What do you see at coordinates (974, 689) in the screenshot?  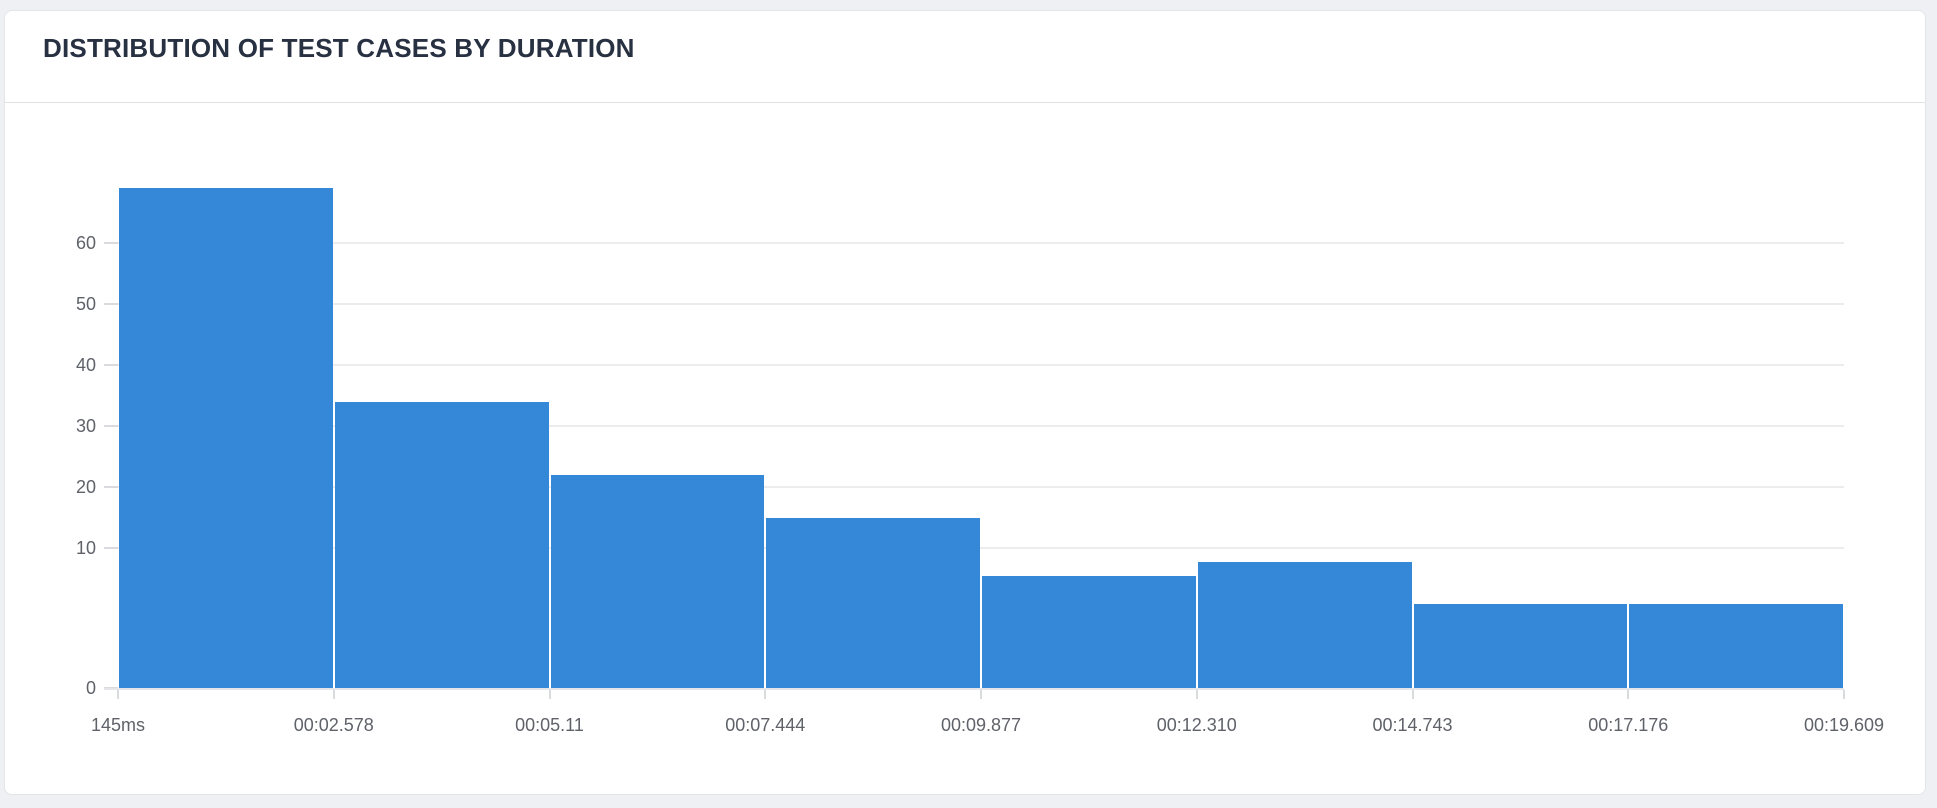 I see `x-axis-line` at bounding box center [974, 689].